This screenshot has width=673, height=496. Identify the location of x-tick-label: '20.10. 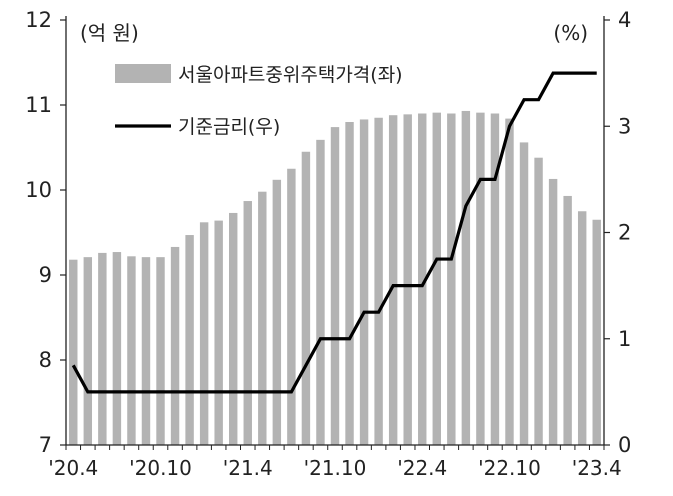
(160, 468).